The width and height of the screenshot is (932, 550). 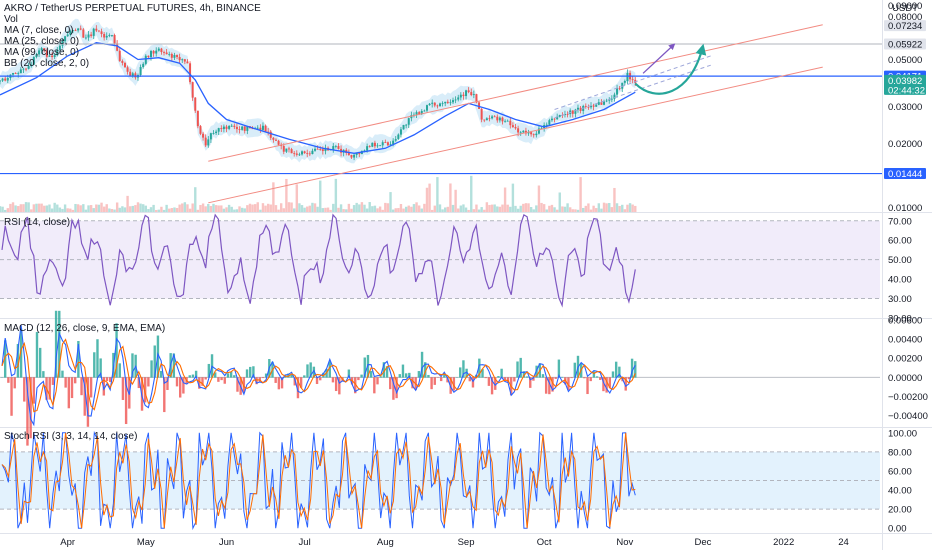 I want to click on time-tick-label: Aug, so click(x=385, y=542).